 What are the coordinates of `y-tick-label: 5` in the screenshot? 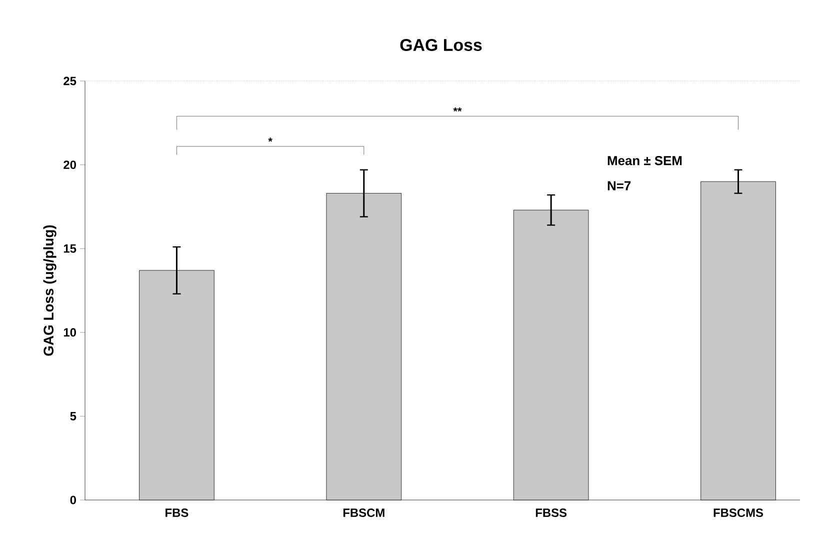 It's located at (73, 416).